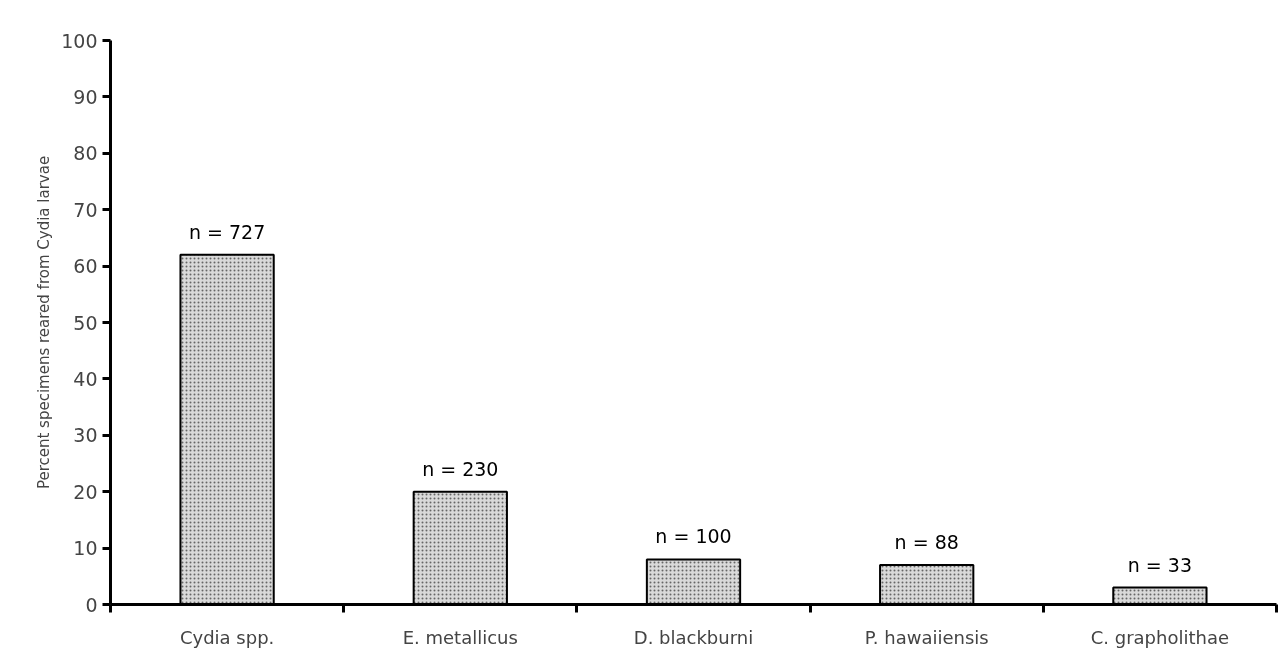 Image resolution: width=1281 pixels, height=664 pixels. What do you see at coordinates (85, 209) in the screenshot?
I see `y-tick-label: 70` at bounding box center [85, 209].